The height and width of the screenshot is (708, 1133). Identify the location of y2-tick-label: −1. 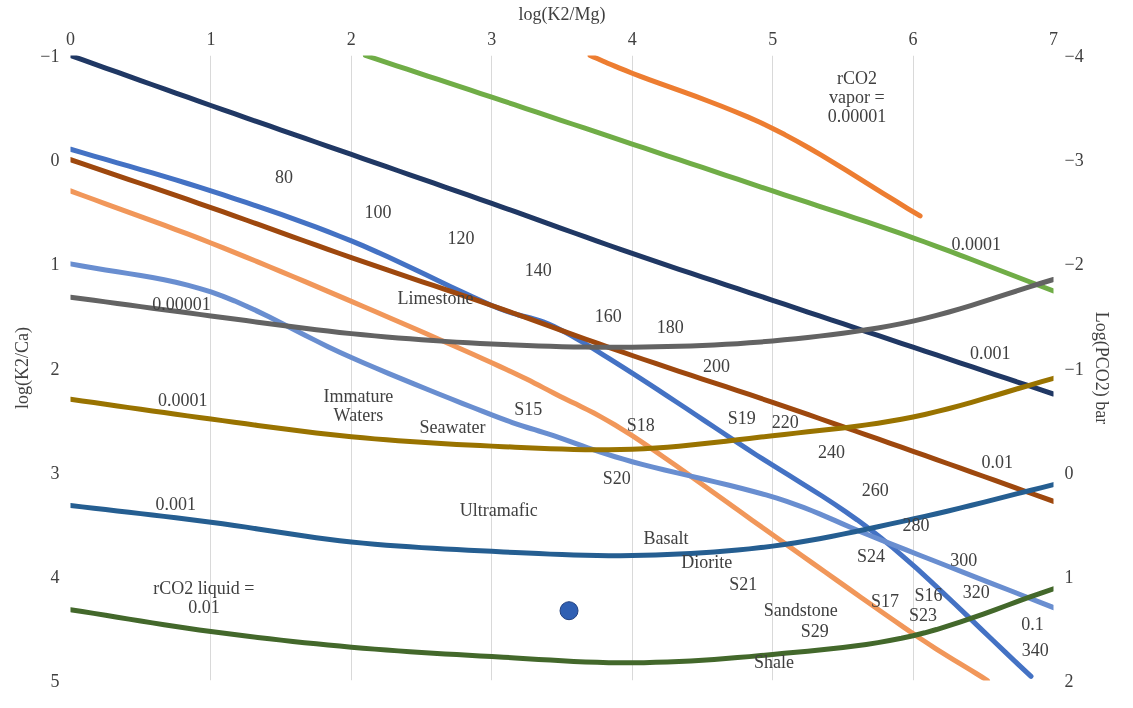
(1074, 368).